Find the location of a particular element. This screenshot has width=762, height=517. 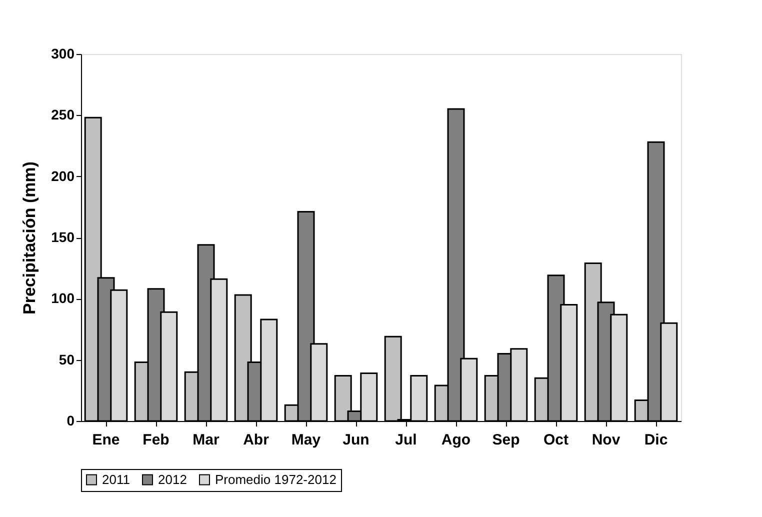

x-tick-label: Feb is located at coordinates (156, 440).